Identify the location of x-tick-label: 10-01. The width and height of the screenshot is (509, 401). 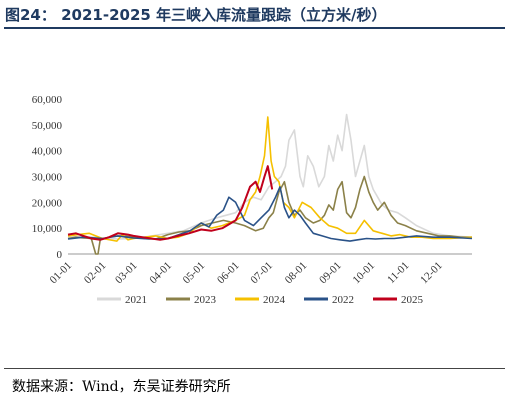
(363, 273).